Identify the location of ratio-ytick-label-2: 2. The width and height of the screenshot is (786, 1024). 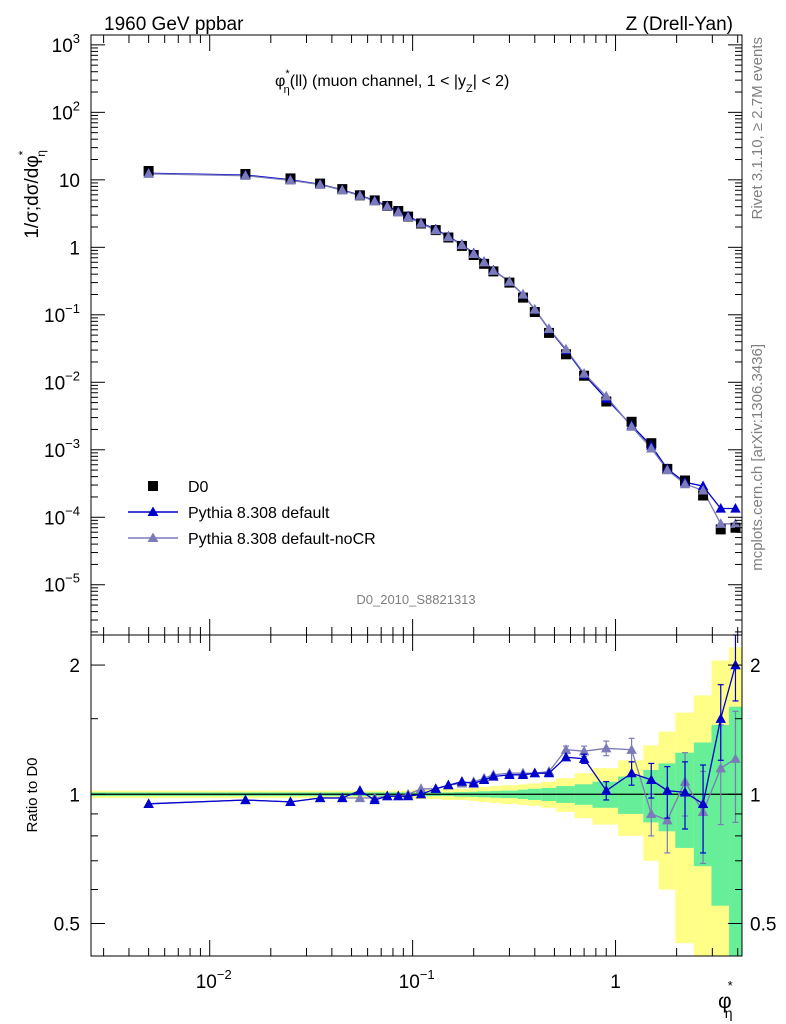
(74, 666).